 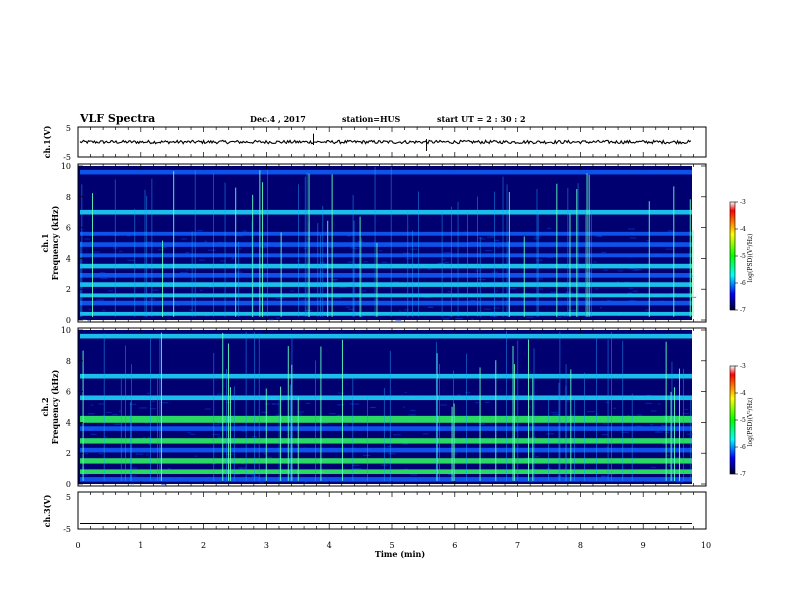 What do you see at coordinates (743, 202) in the screenshot?
I see `colorbar-tick-label: -3` at bounding box center [743, 202].